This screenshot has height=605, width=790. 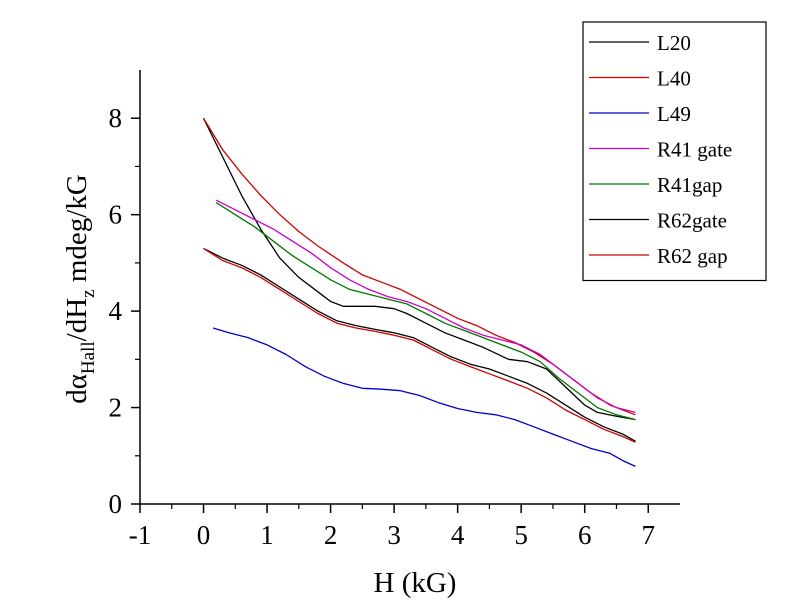 What do you see at coordinates (77, 320) in the screenshot?
I see `y-axis-title-part2: /dH` at bounding box center [77, 320].